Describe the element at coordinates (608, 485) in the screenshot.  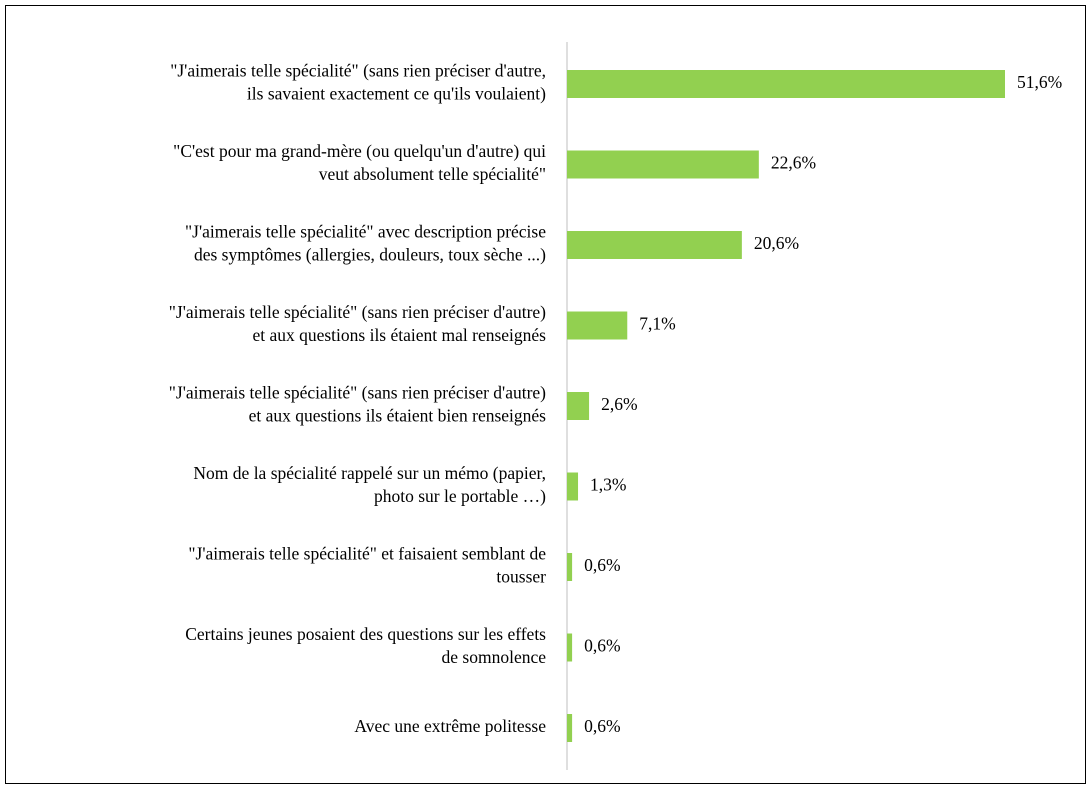
I see `value-label: 1,3%` at that location.